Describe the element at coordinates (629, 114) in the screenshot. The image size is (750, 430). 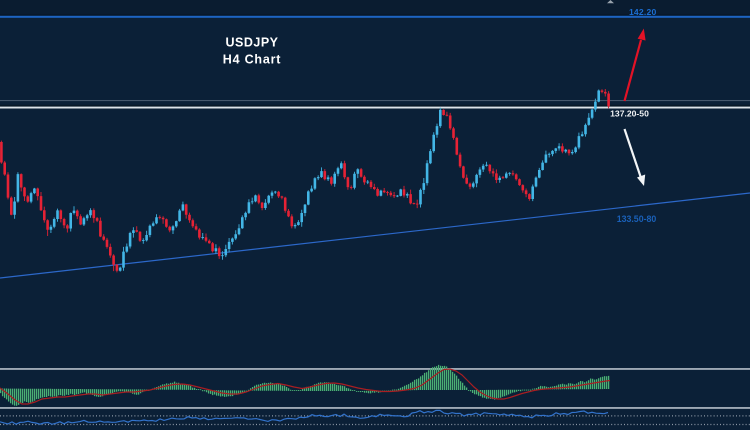
I see `svg-text: 137.20-50` at that location.